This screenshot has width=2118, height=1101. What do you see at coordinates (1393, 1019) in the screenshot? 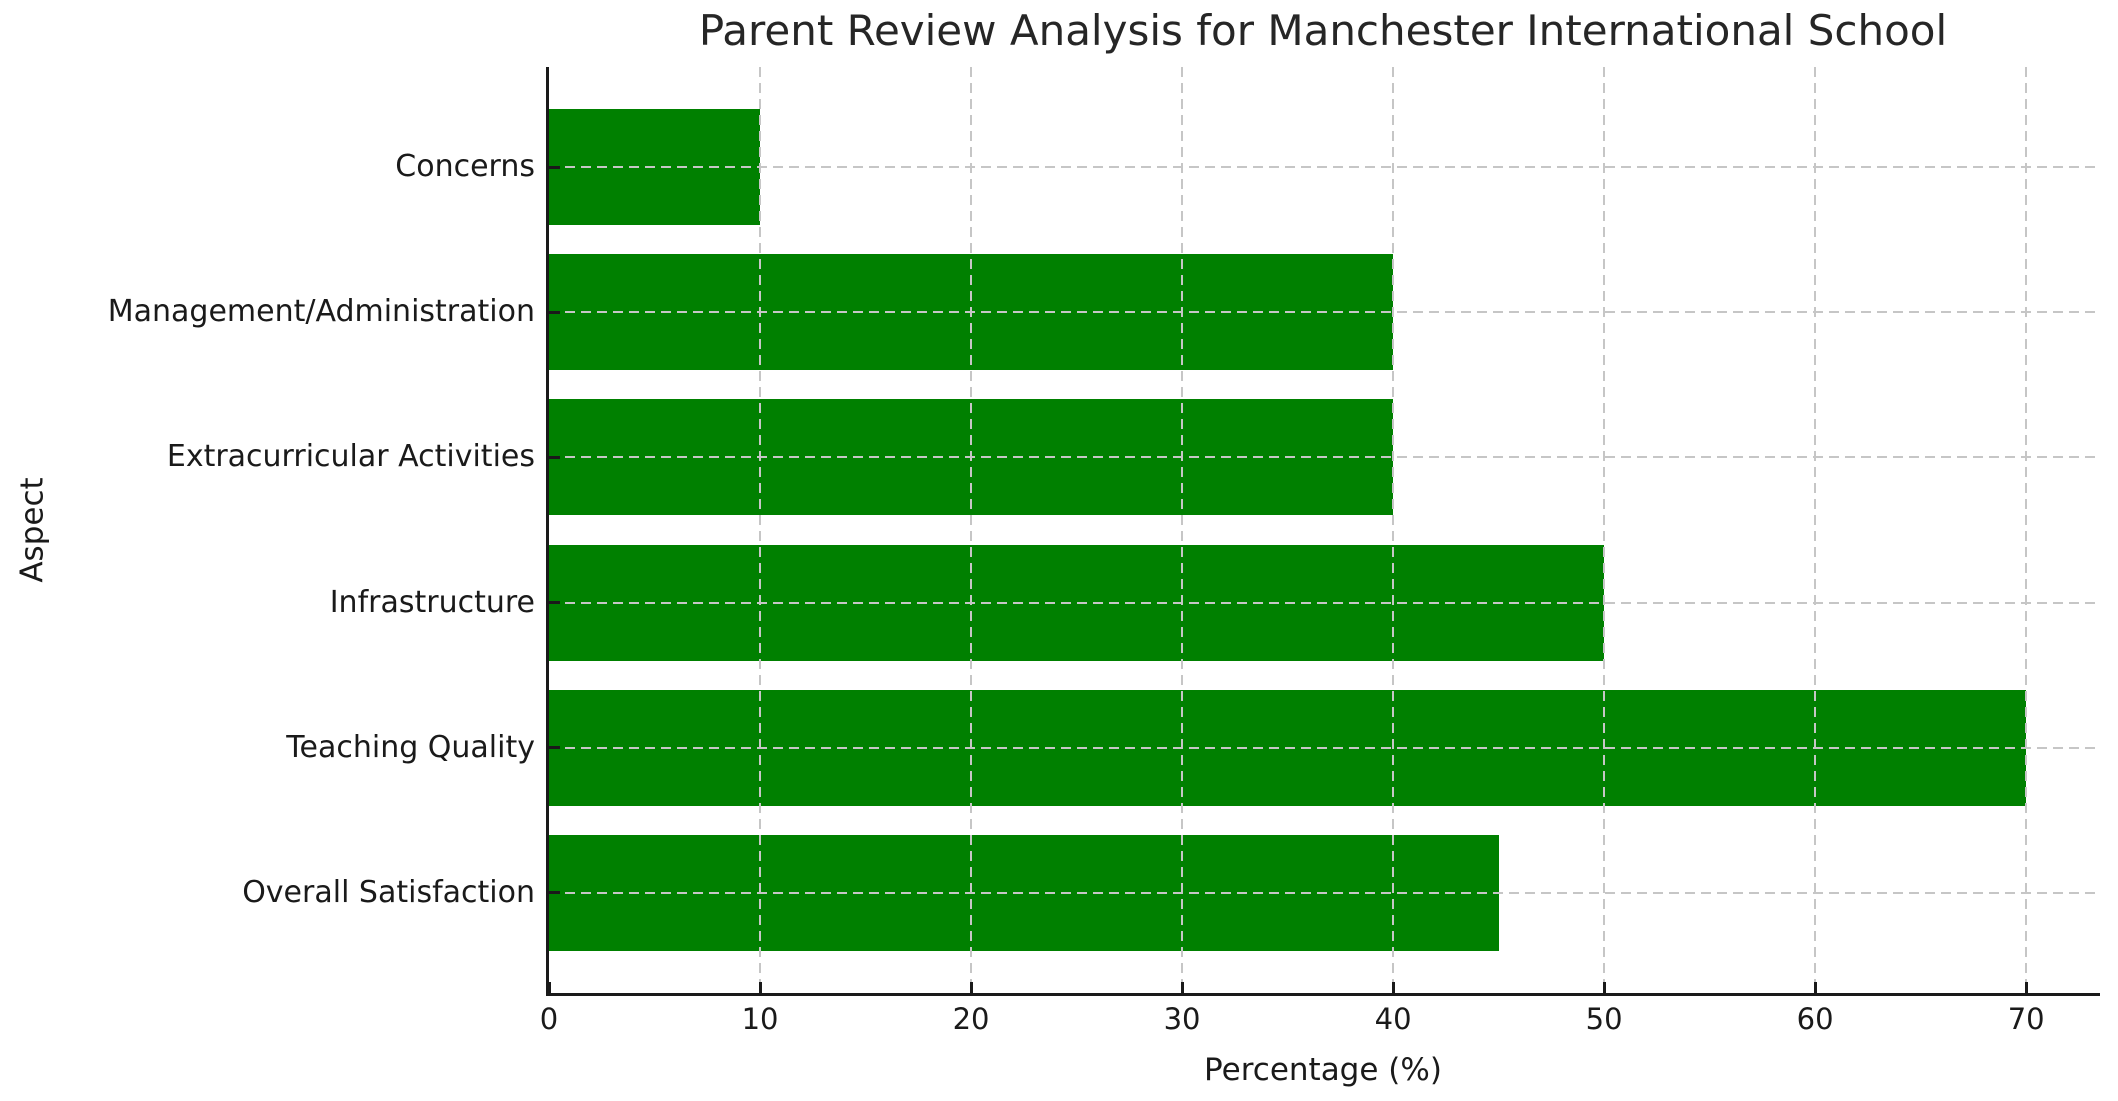
I see `x-tick-label-40: 40` at bounding box center [1393, 1019].